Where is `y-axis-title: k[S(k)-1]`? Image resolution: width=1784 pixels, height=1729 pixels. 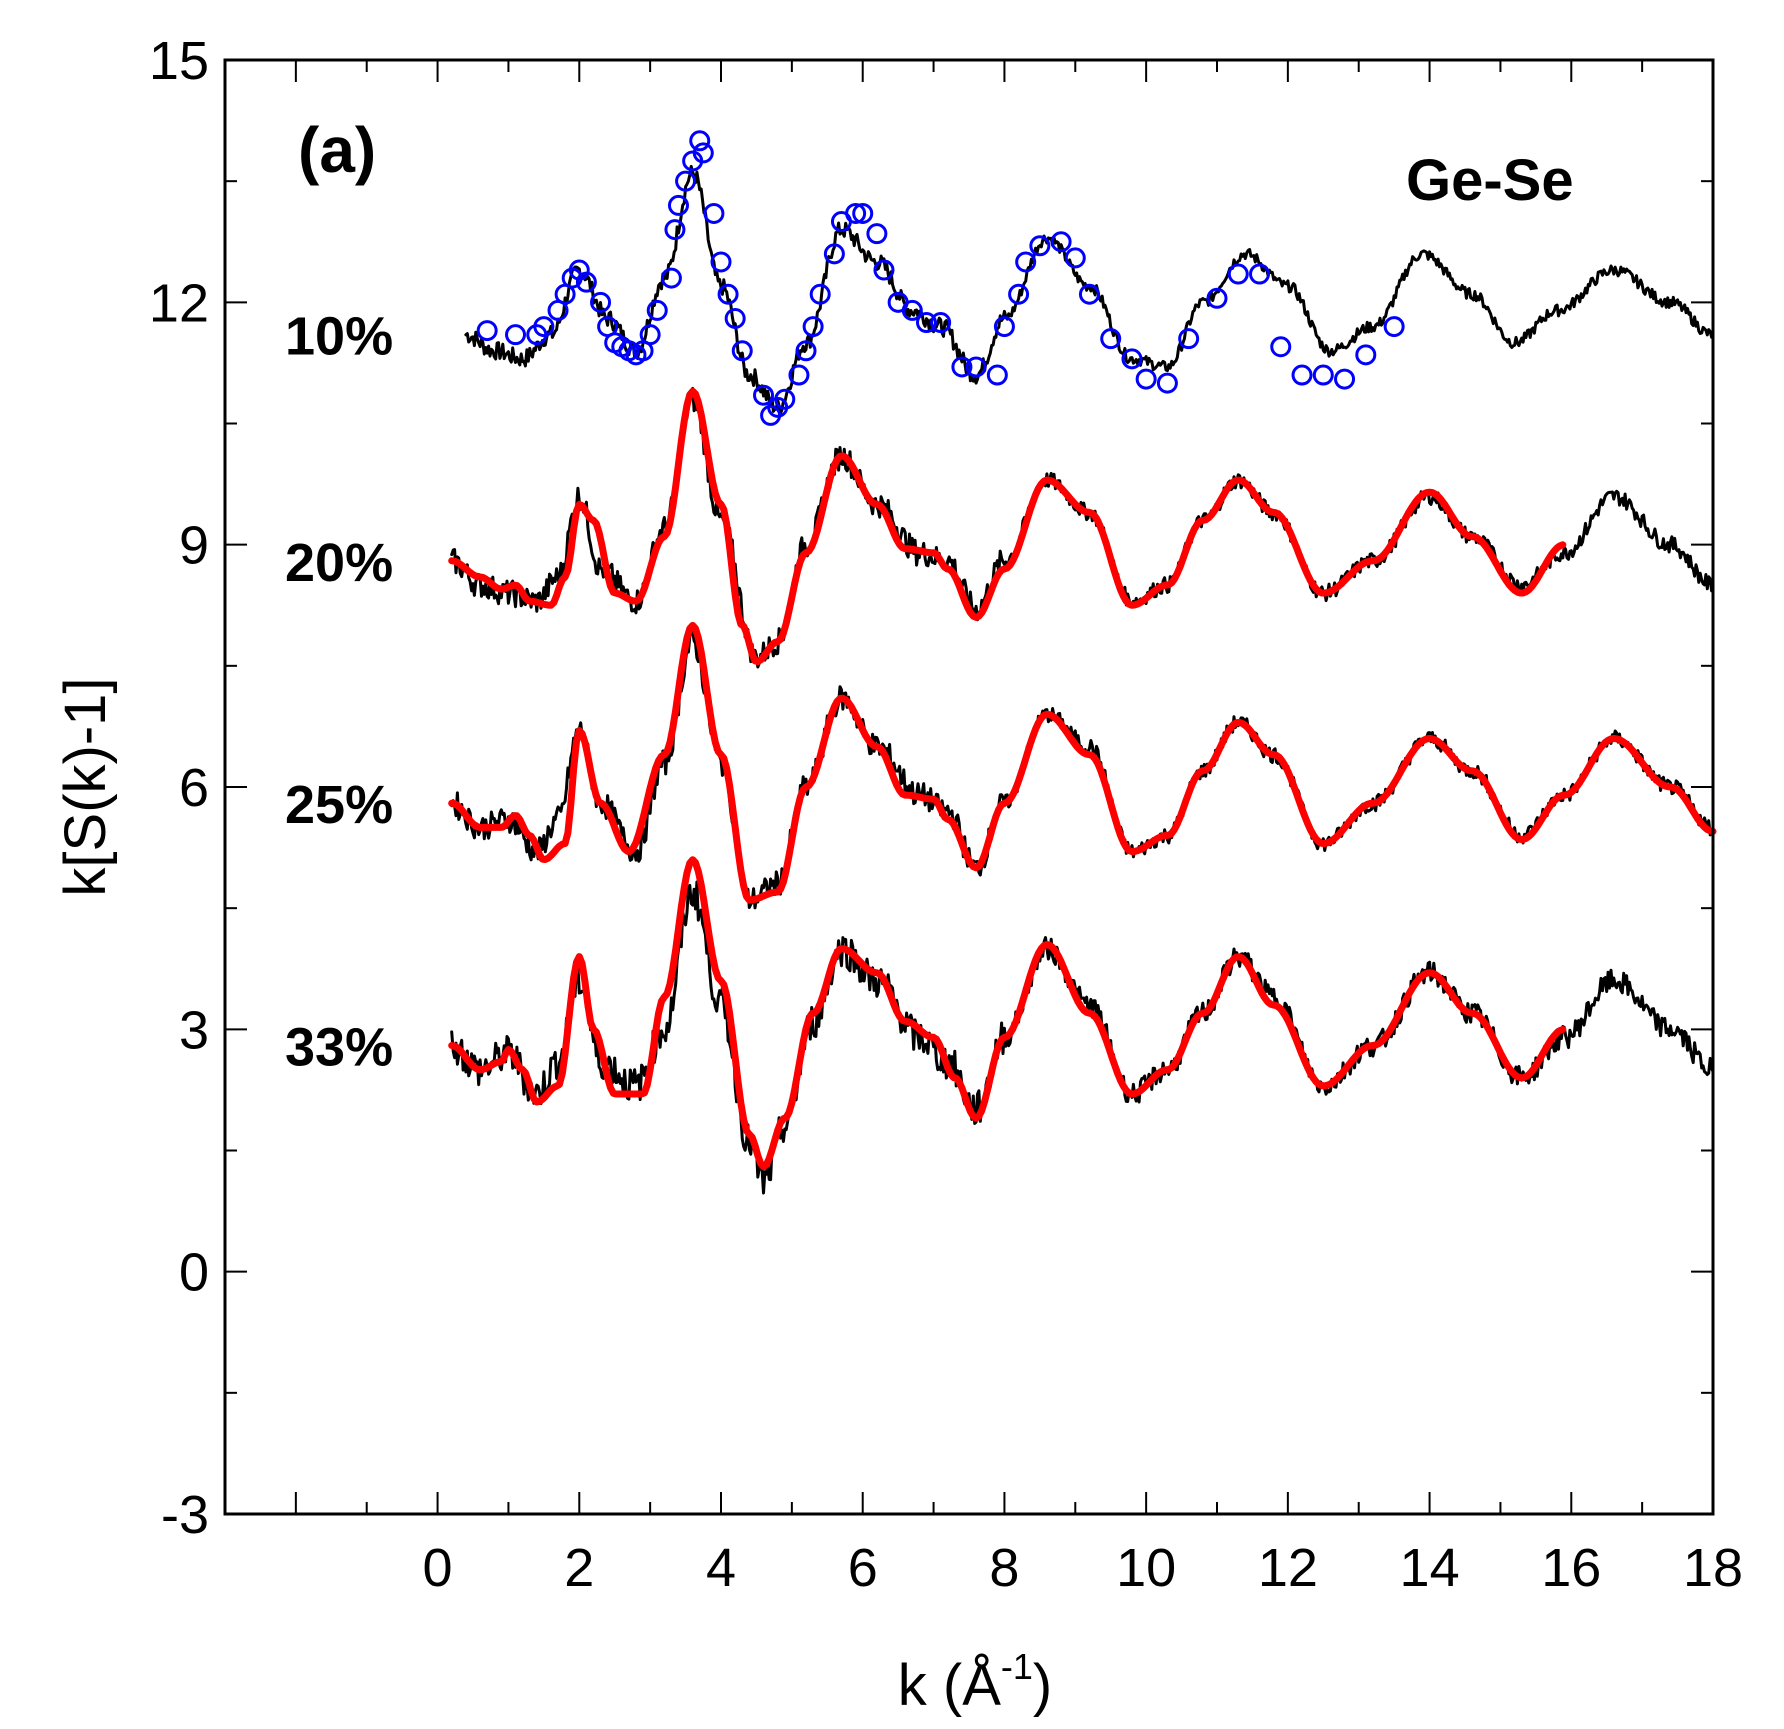 y-axis-title: k[S(k)-1] is located at coordinates (85, 786).